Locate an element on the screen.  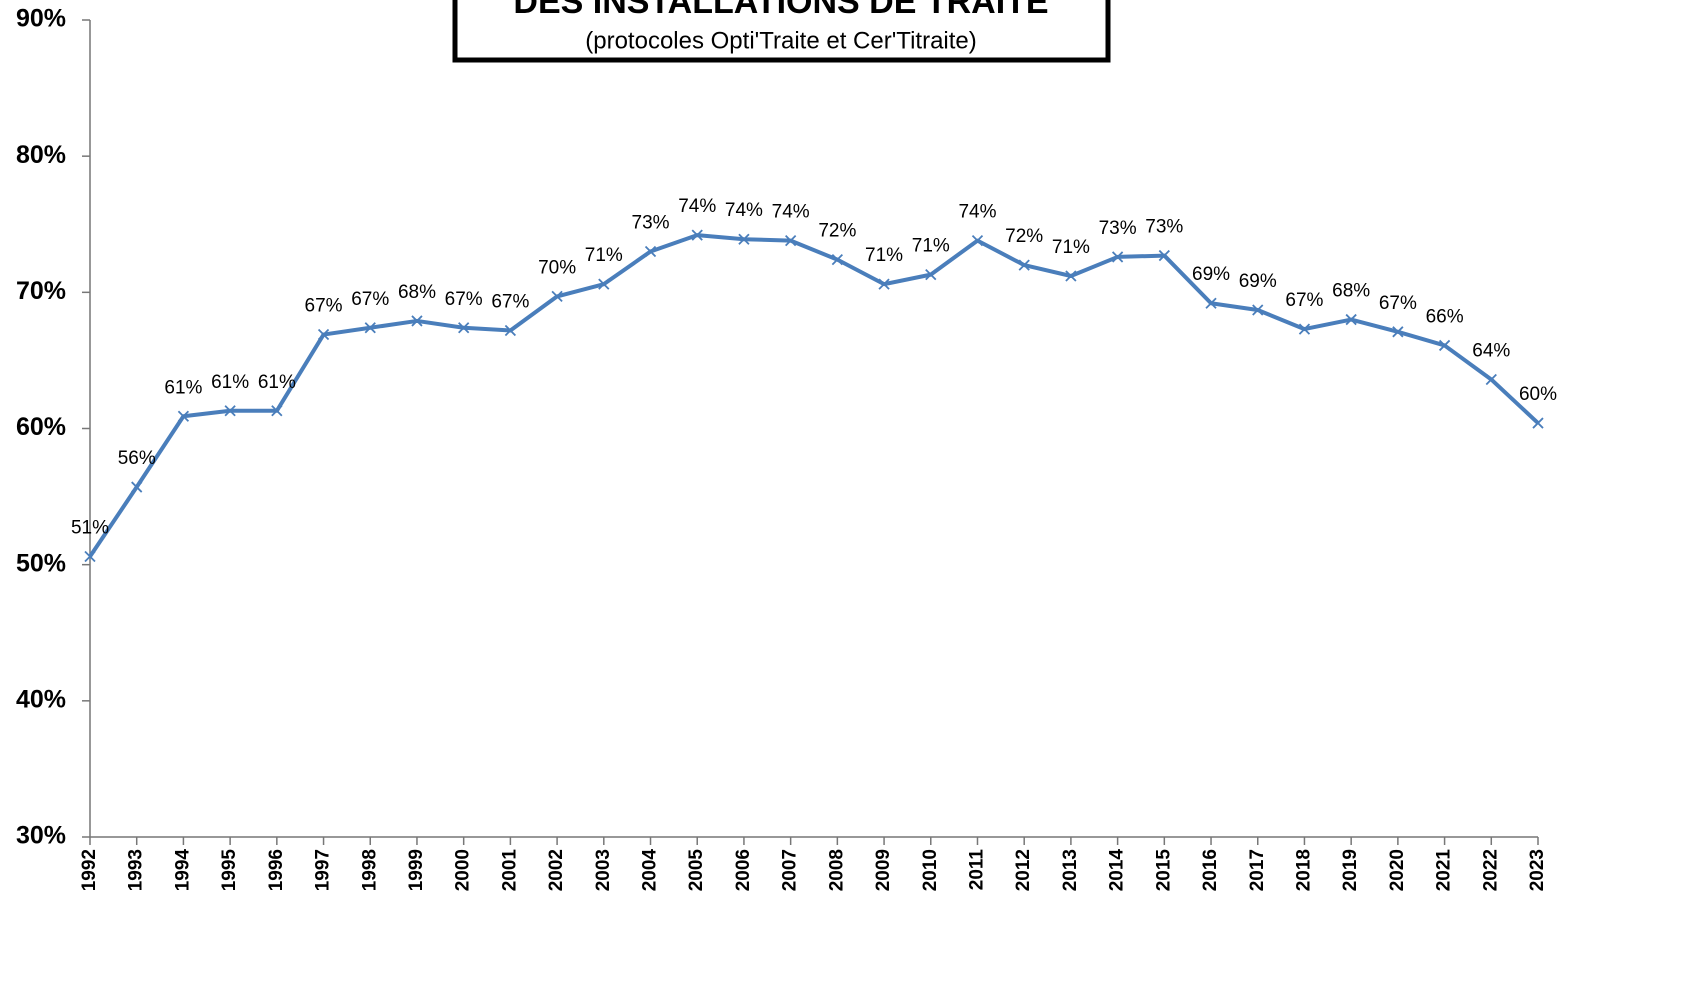
y-tick-label: 30% is located at coordinates (41, 836).